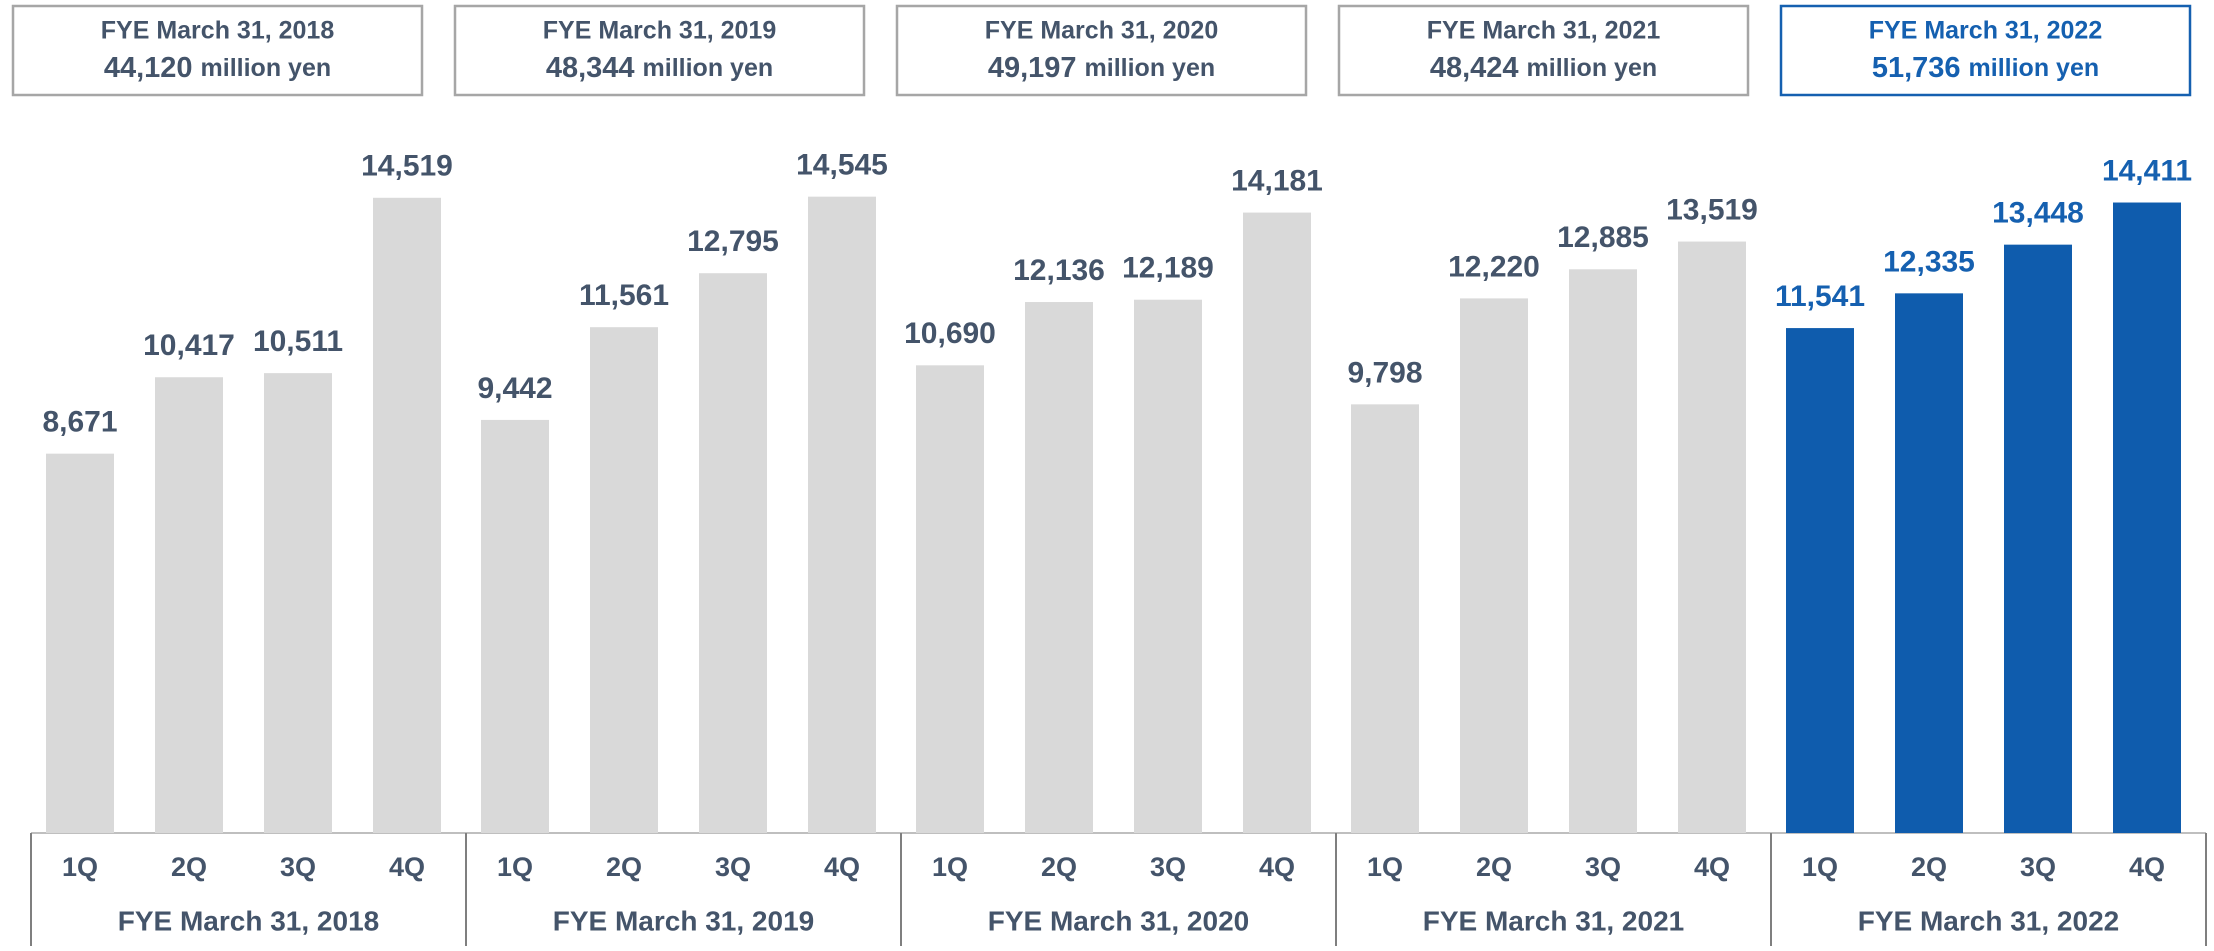  I want to click on value-label: 14,545, so click(842, 165).